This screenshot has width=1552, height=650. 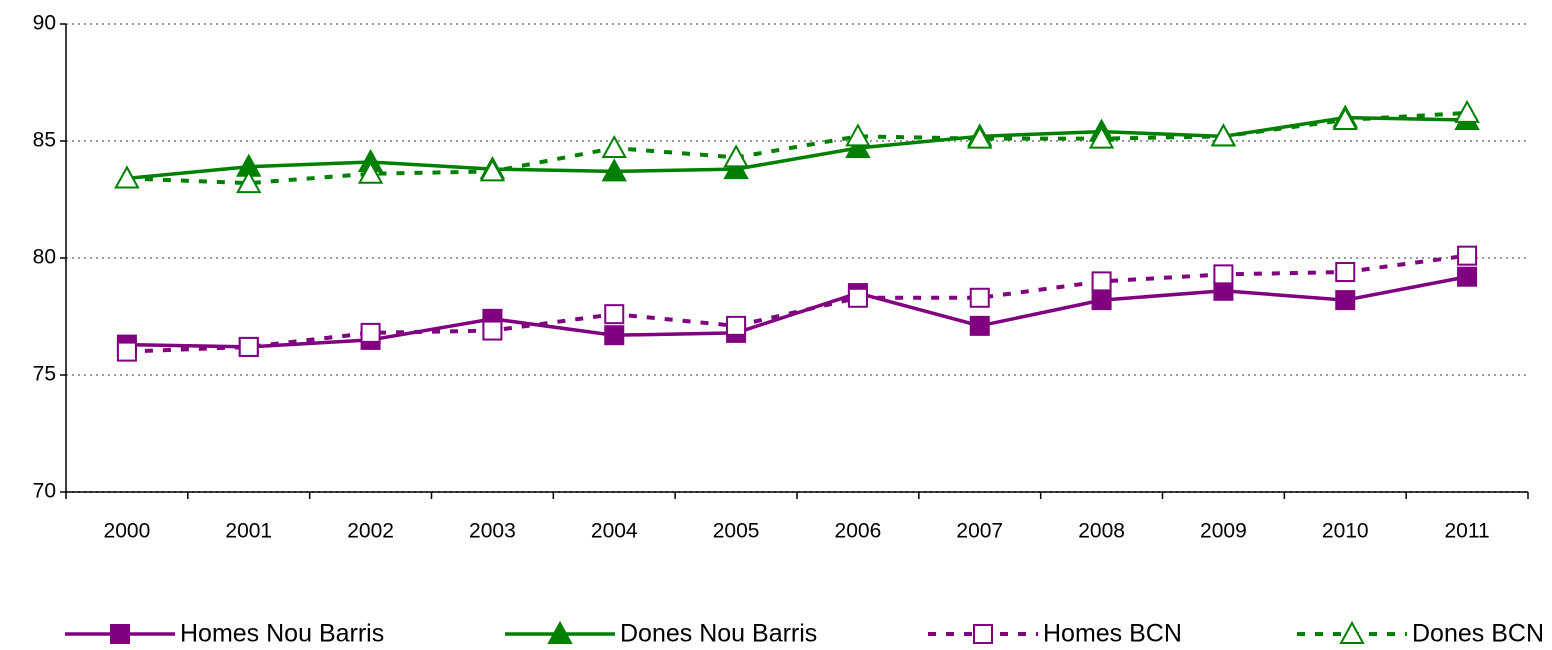 What do you see at coordinates (614, 531) in the screenshot?
I see `x-tick-label: 2004` at bounding box center [614, 531].